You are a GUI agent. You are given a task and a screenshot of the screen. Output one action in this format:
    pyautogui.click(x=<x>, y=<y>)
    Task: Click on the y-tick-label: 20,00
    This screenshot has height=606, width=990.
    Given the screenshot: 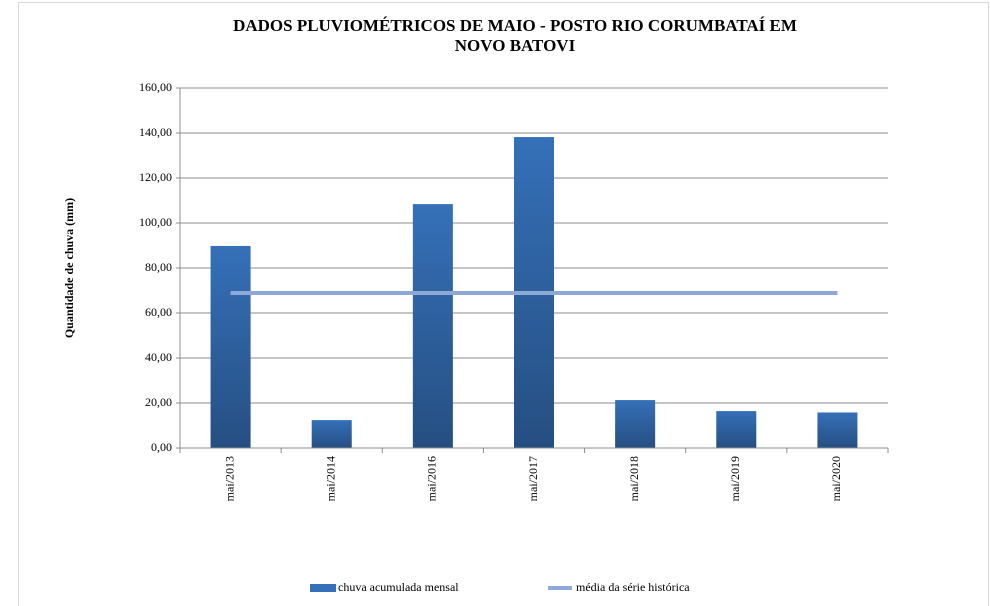 What is the action you would take?
    pyautogui.click(x=158, y=402)
    